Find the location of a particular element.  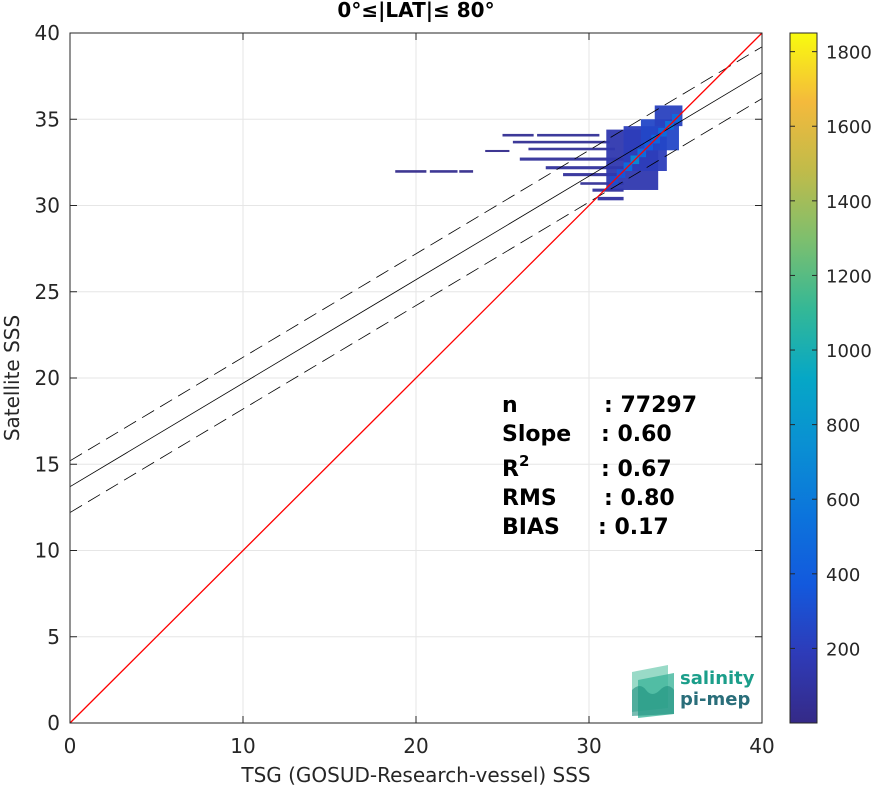

stat-label: n is located at coordinates (510, 405).